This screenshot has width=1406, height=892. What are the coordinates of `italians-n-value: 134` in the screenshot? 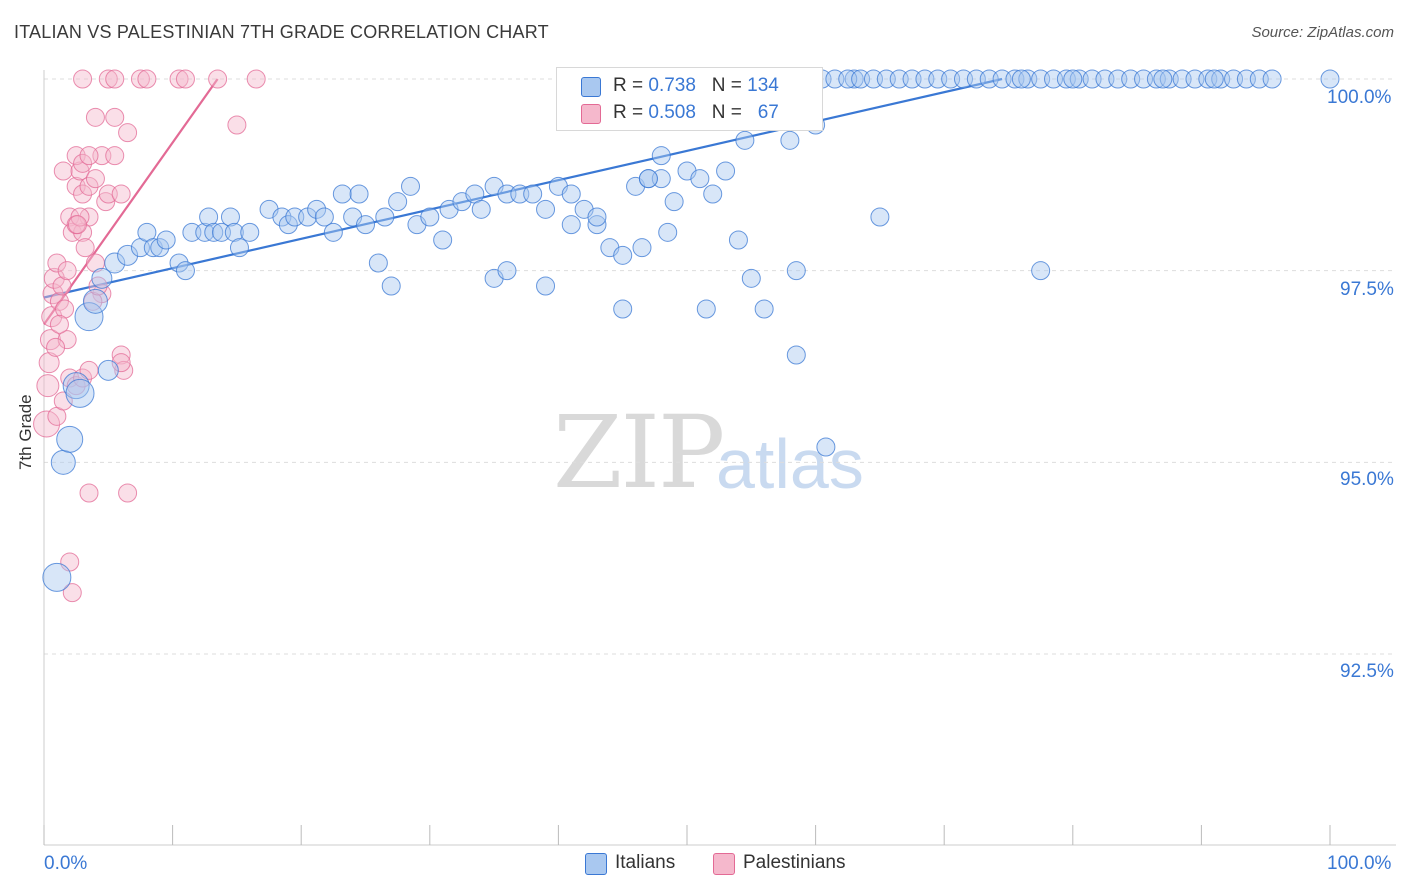 It's located at (763, 85).